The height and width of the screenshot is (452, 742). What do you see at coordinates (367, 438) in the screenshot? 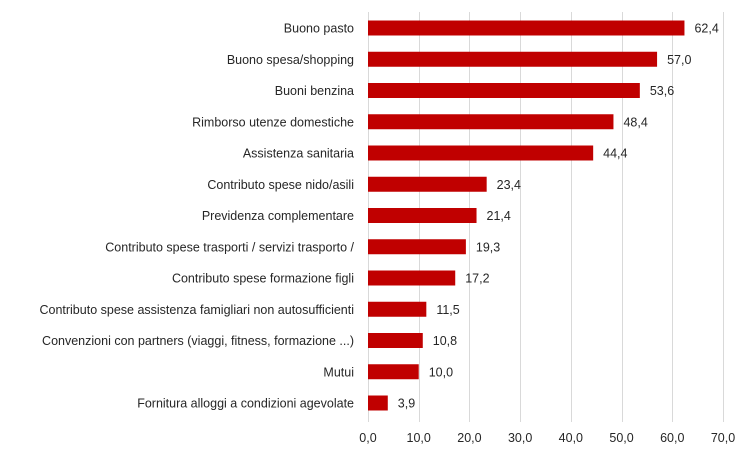
I see `x-tick-label: 0,0` at bounding box center [367, 438].